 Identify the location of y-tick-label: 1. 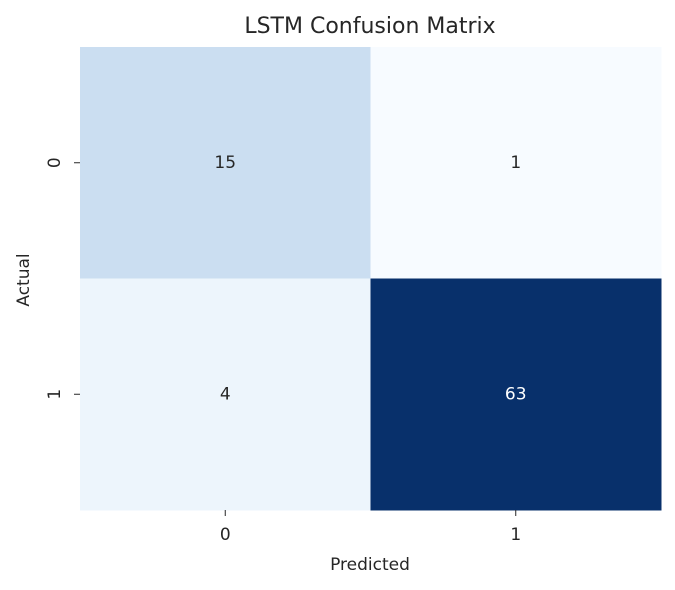
(55, 394).